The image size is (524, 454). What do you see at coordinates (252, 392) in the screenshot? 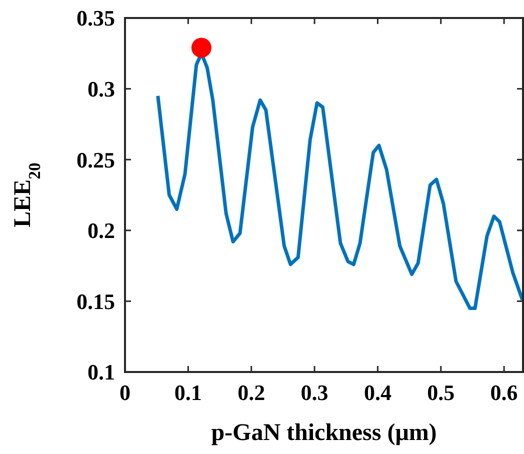
I see `x-tick-label: 0.2` at bounding box center [252, 392].